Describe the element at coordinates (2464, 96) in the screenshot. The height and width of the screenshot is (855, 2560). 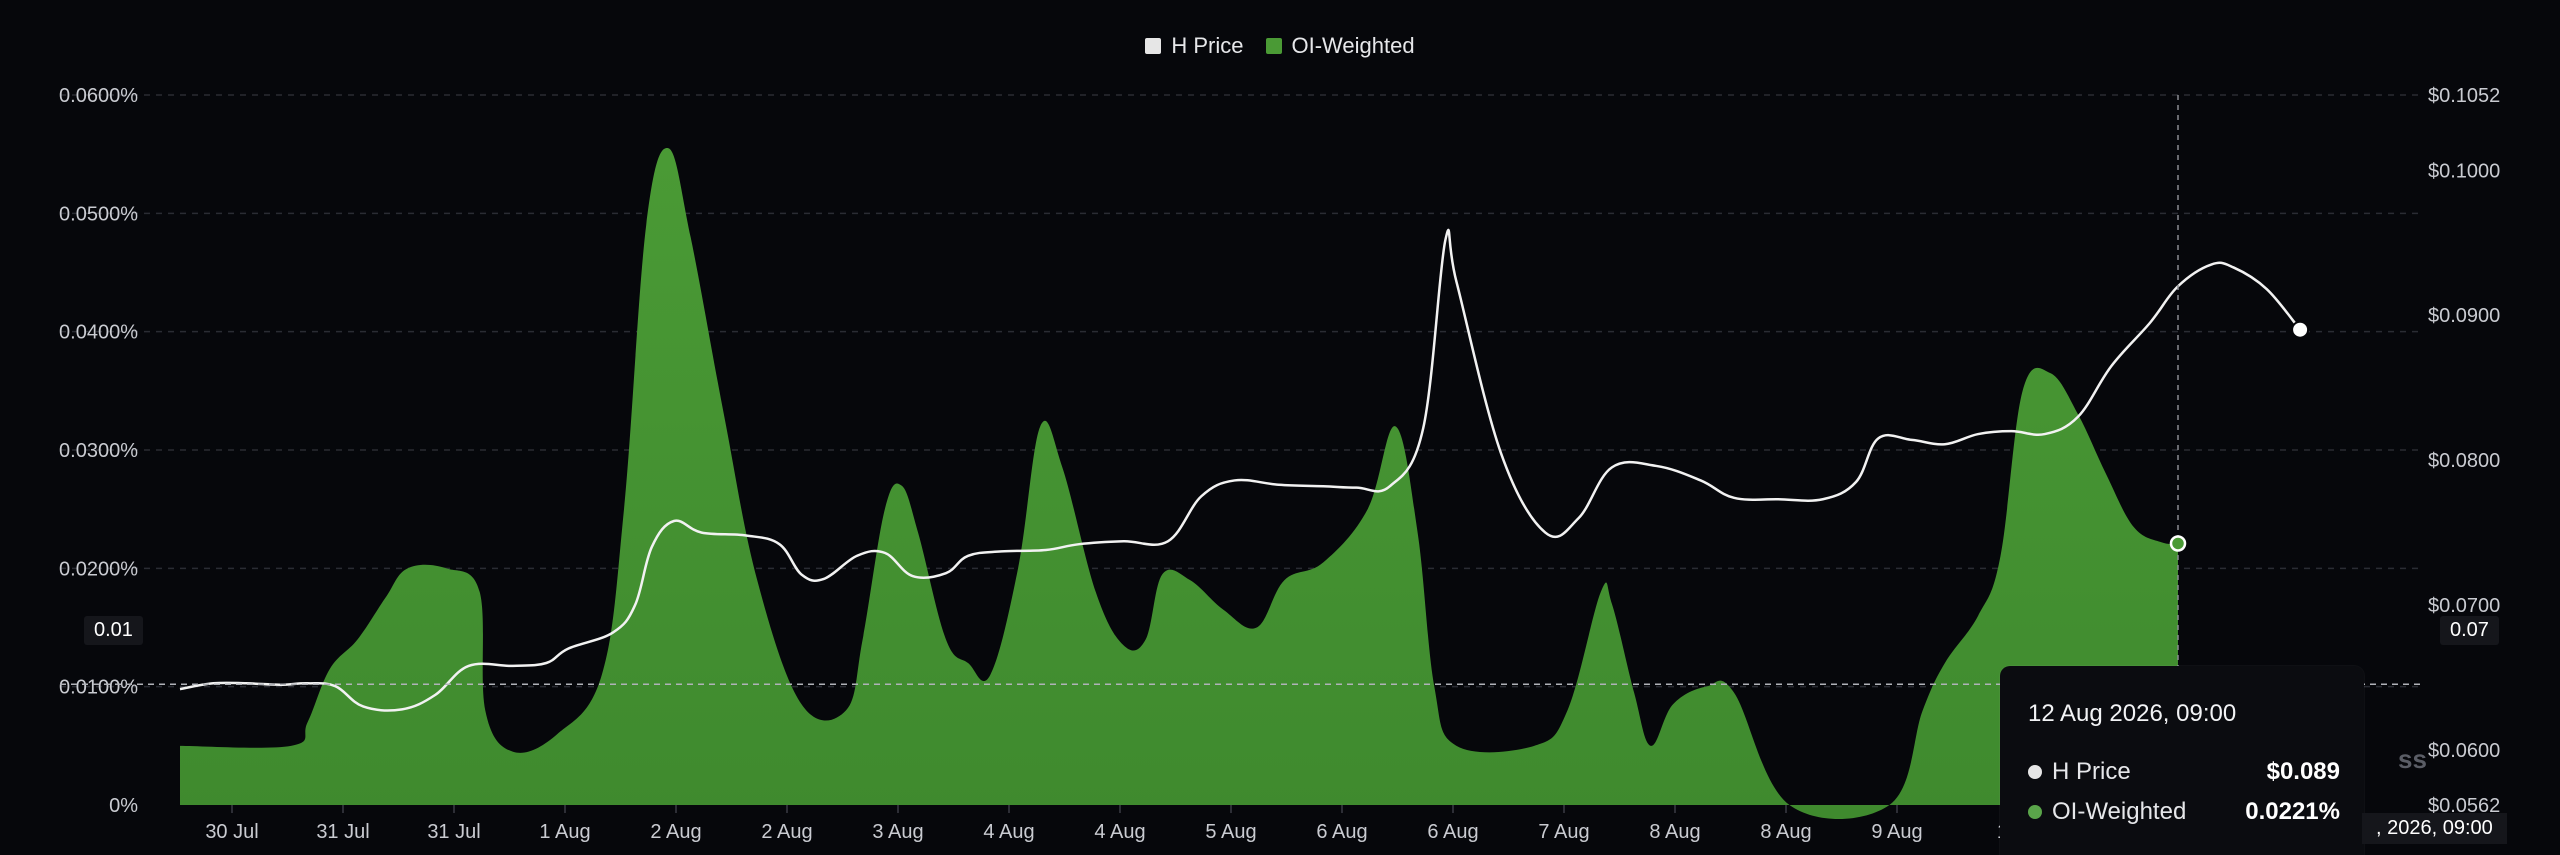
I see `y-right-tick-label: $0.1052` at that location.